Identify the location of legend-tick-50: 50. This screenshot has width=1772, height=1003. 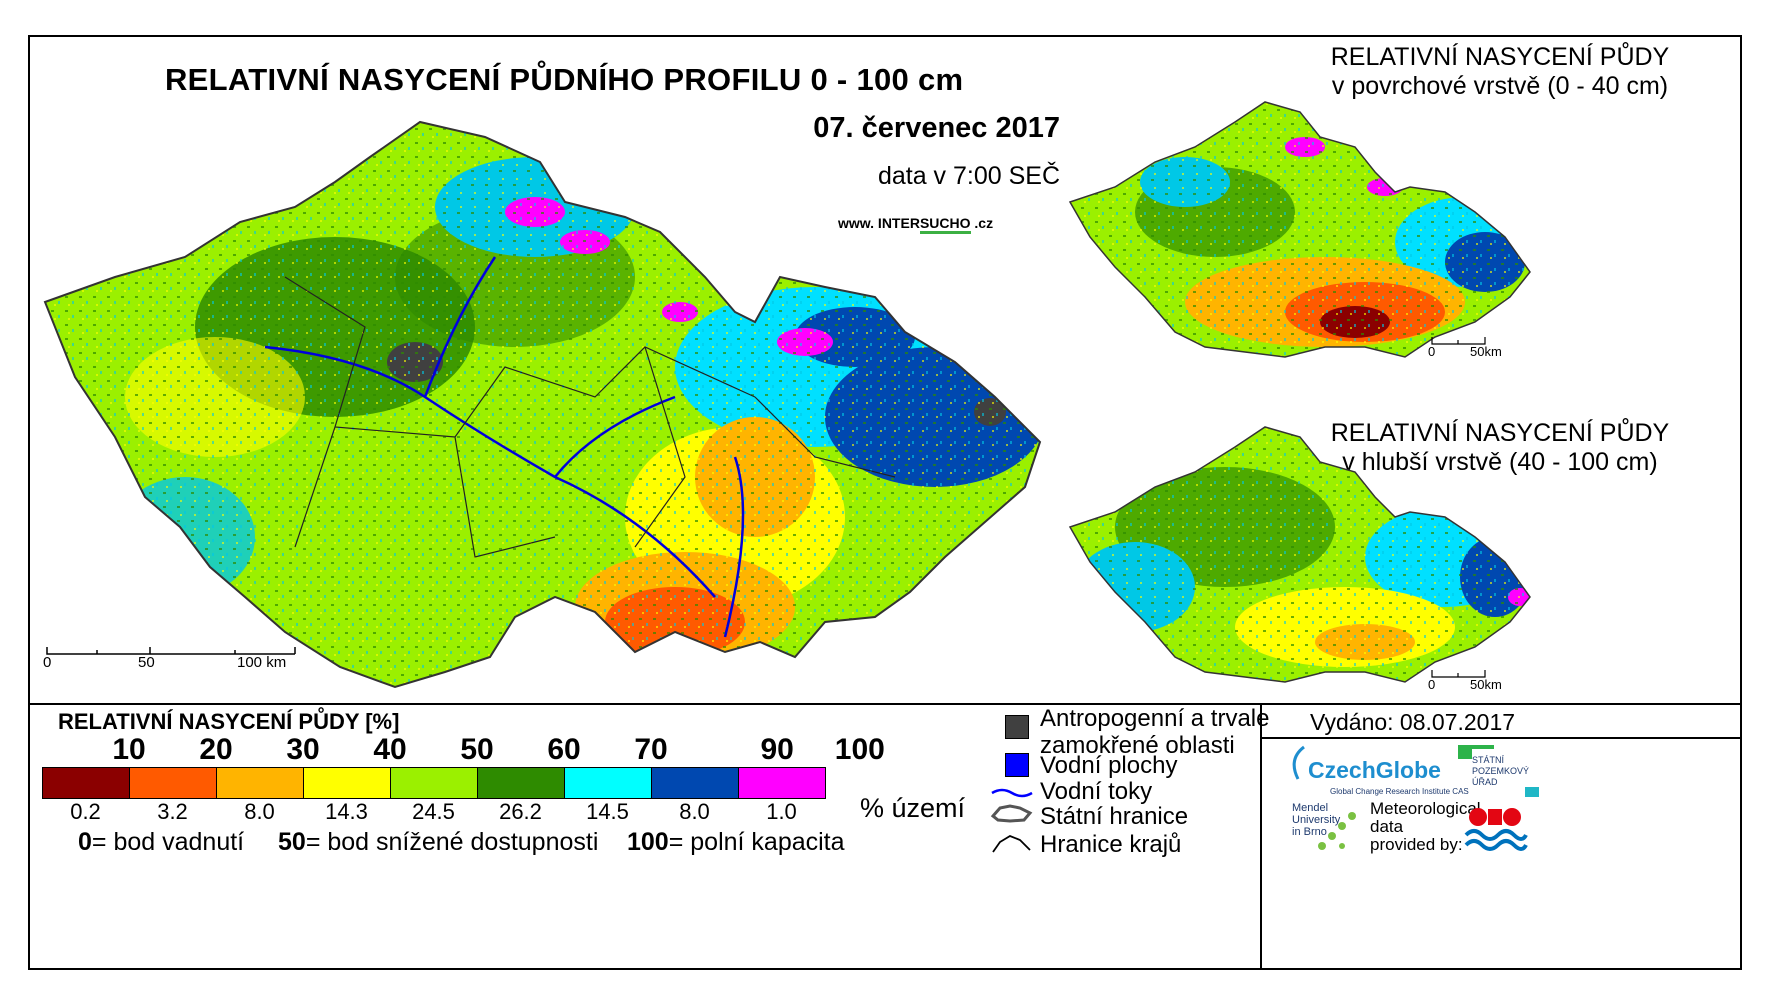
(477, 749).